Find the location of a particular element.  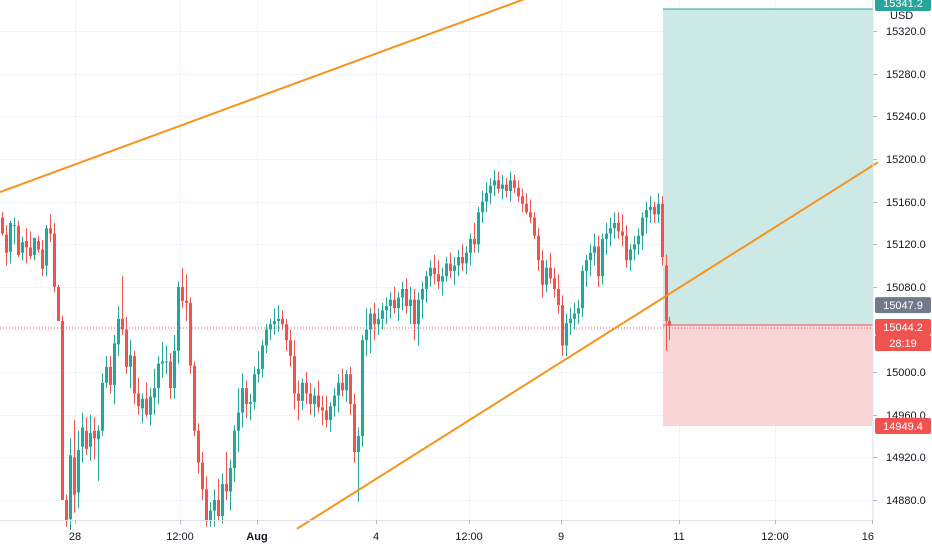

time-tick-label: 28 is located at coordinates (75, 537).